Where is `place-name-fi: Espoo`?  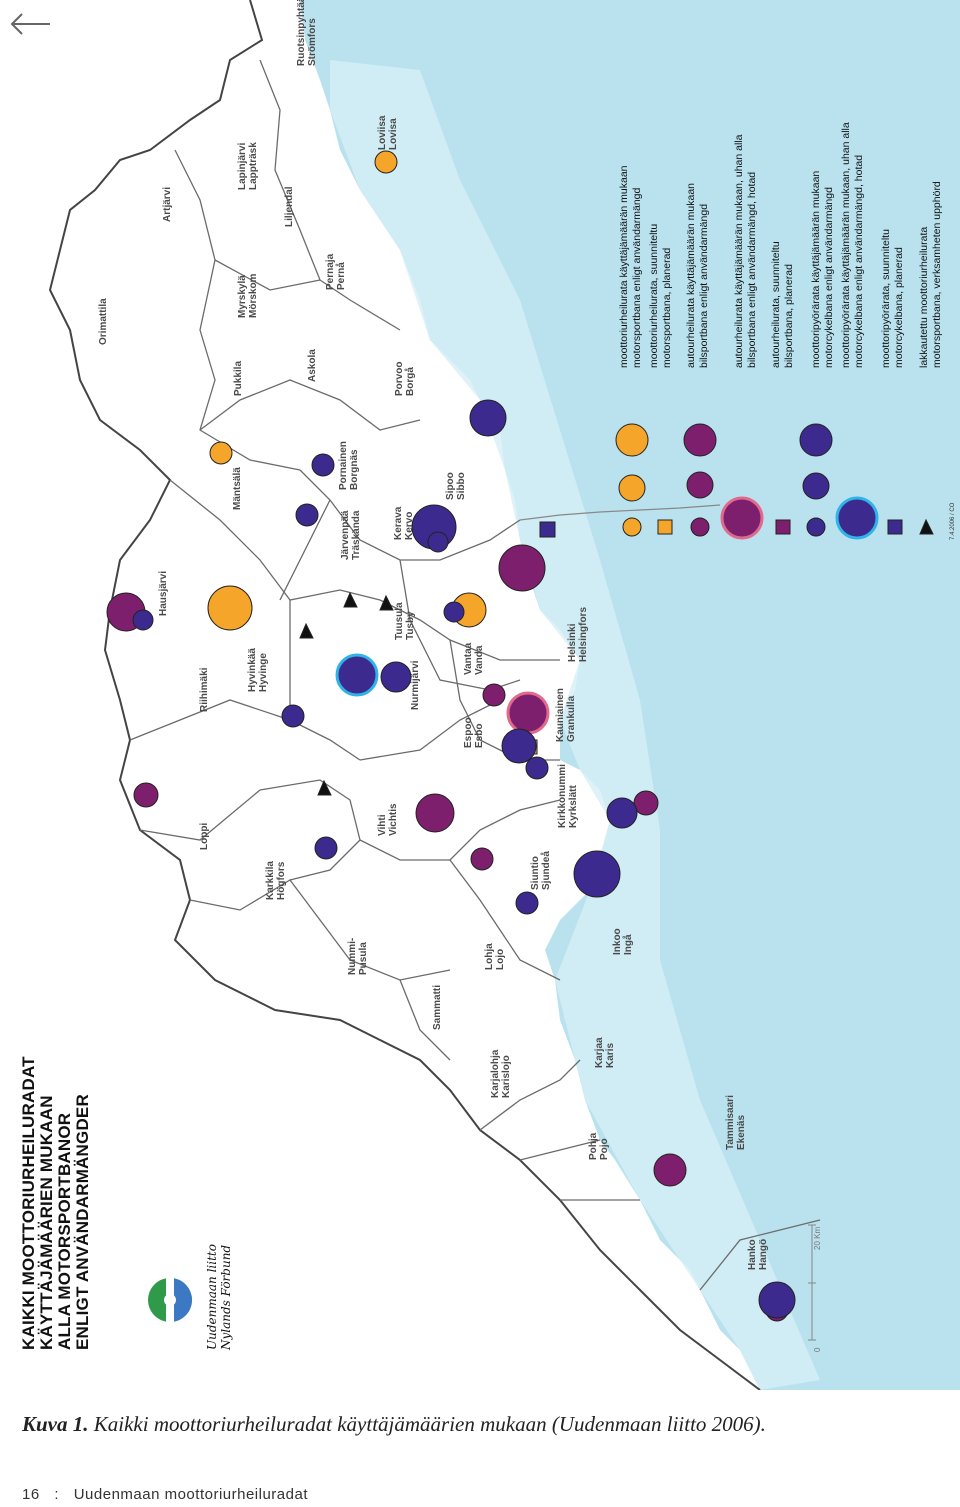 place-name-fi: Espoo is located at coordinates (468, 732).